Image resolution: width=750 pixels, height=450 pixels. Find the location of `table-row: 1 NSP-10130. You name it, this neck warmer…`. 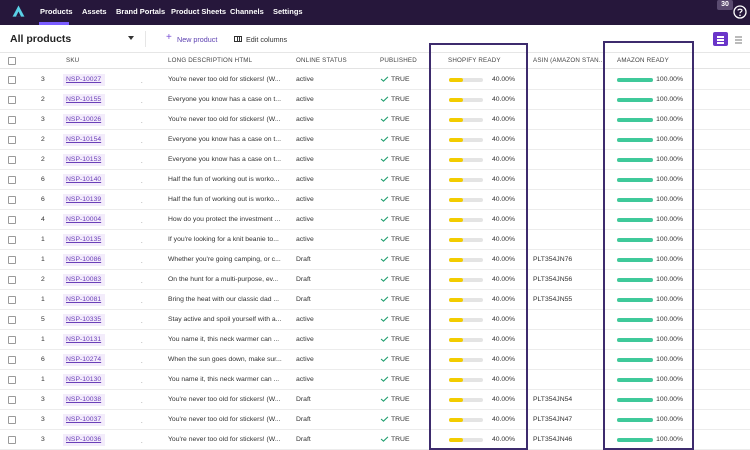

table-row: 1 NSP-10130. You name it, this neck warmer… is located at coordinates (375, 380).